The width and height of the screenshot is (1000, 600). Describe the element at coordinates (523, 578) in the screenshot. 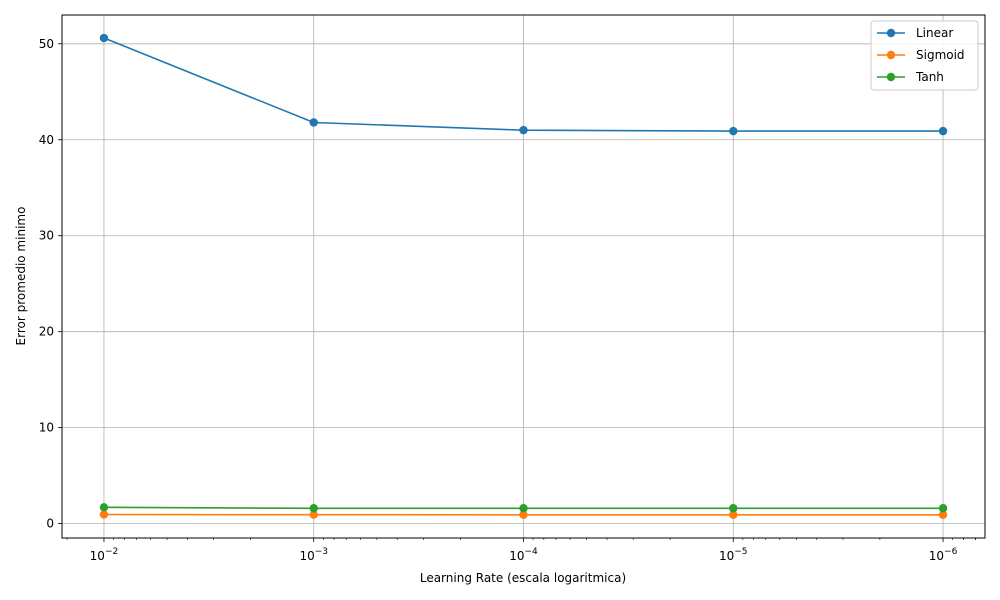

I see `x-axis-label: Learning Rate (escala logaritmica)` at that location.